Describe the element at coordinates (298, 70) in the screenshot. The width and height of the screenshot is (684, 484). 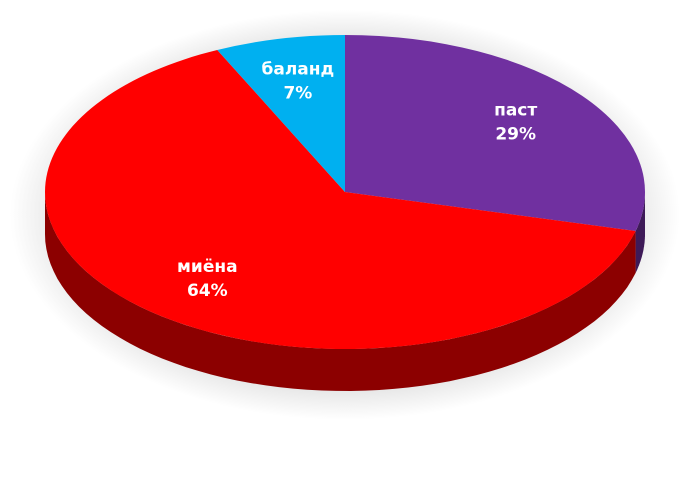
I see `slice-label: баланд` at that location.